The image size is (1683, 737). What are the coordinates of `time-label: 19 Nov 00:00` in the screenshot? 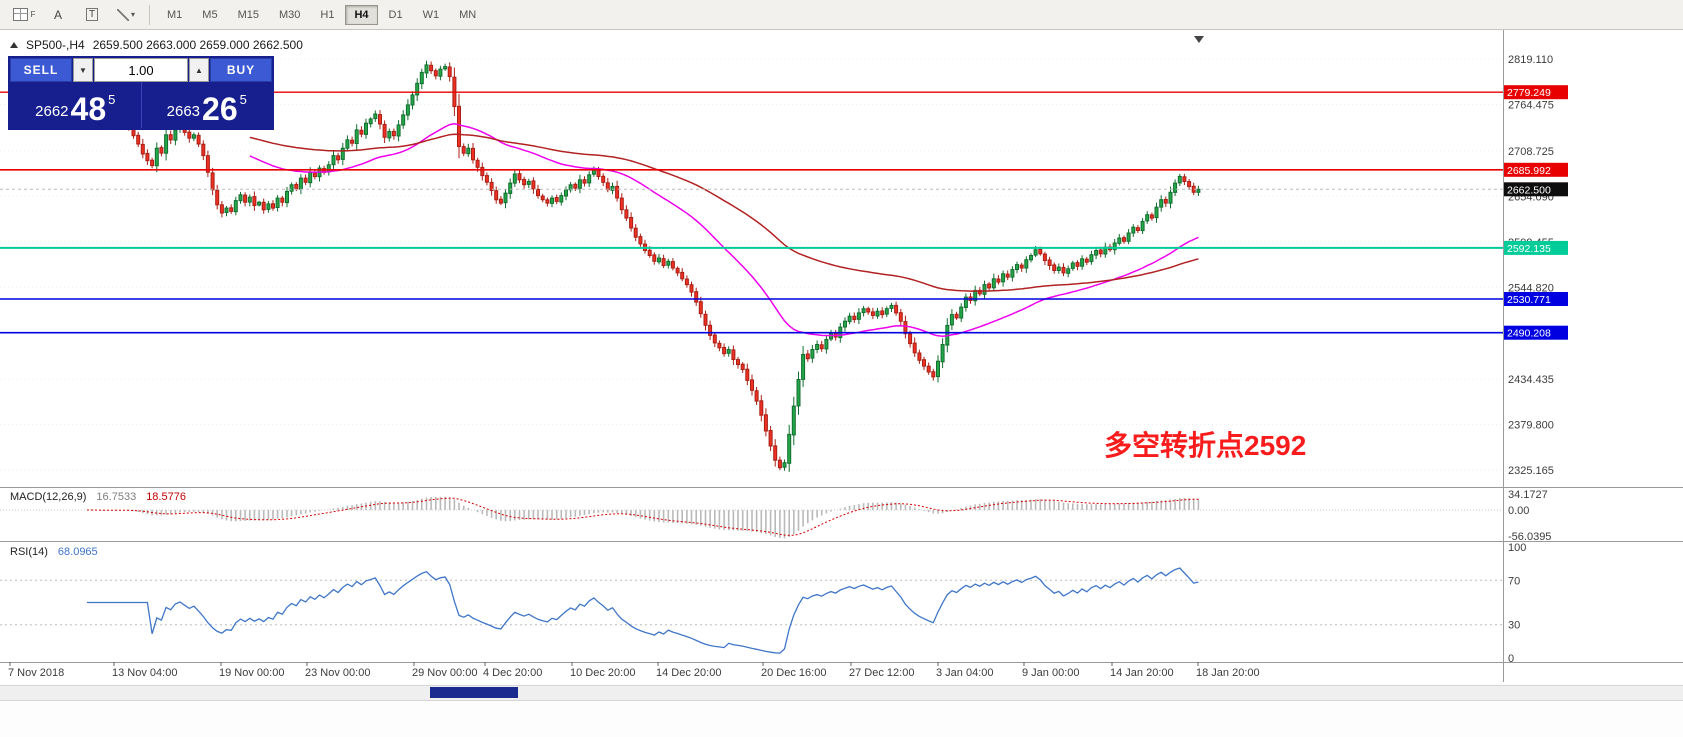 It's located at (251, 673).